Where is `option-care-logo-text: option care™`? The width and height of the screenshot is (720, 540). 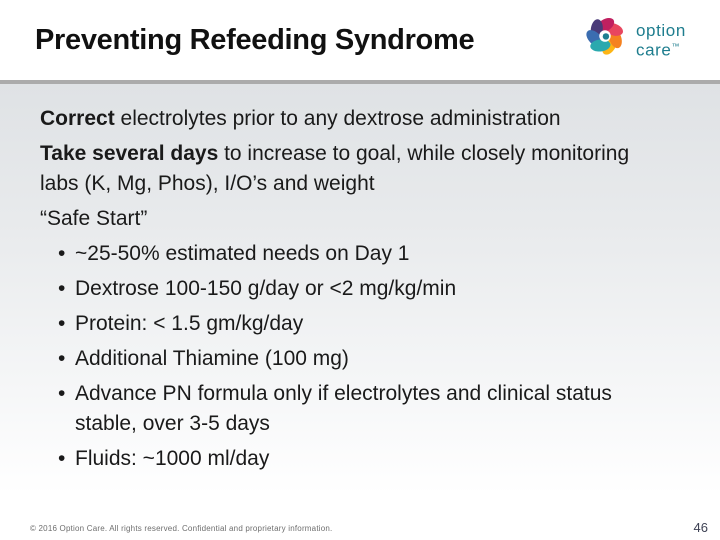 option-care-logo-text: option care™ is located at coordinates (661, 35).